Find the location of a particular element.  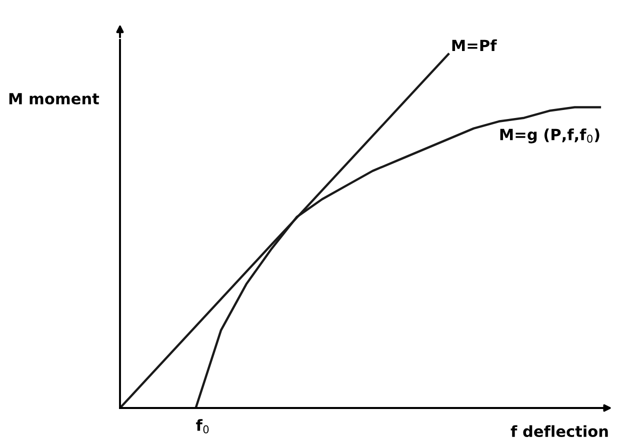

text: f$_{0}$ is located at coordinates (202, 426).